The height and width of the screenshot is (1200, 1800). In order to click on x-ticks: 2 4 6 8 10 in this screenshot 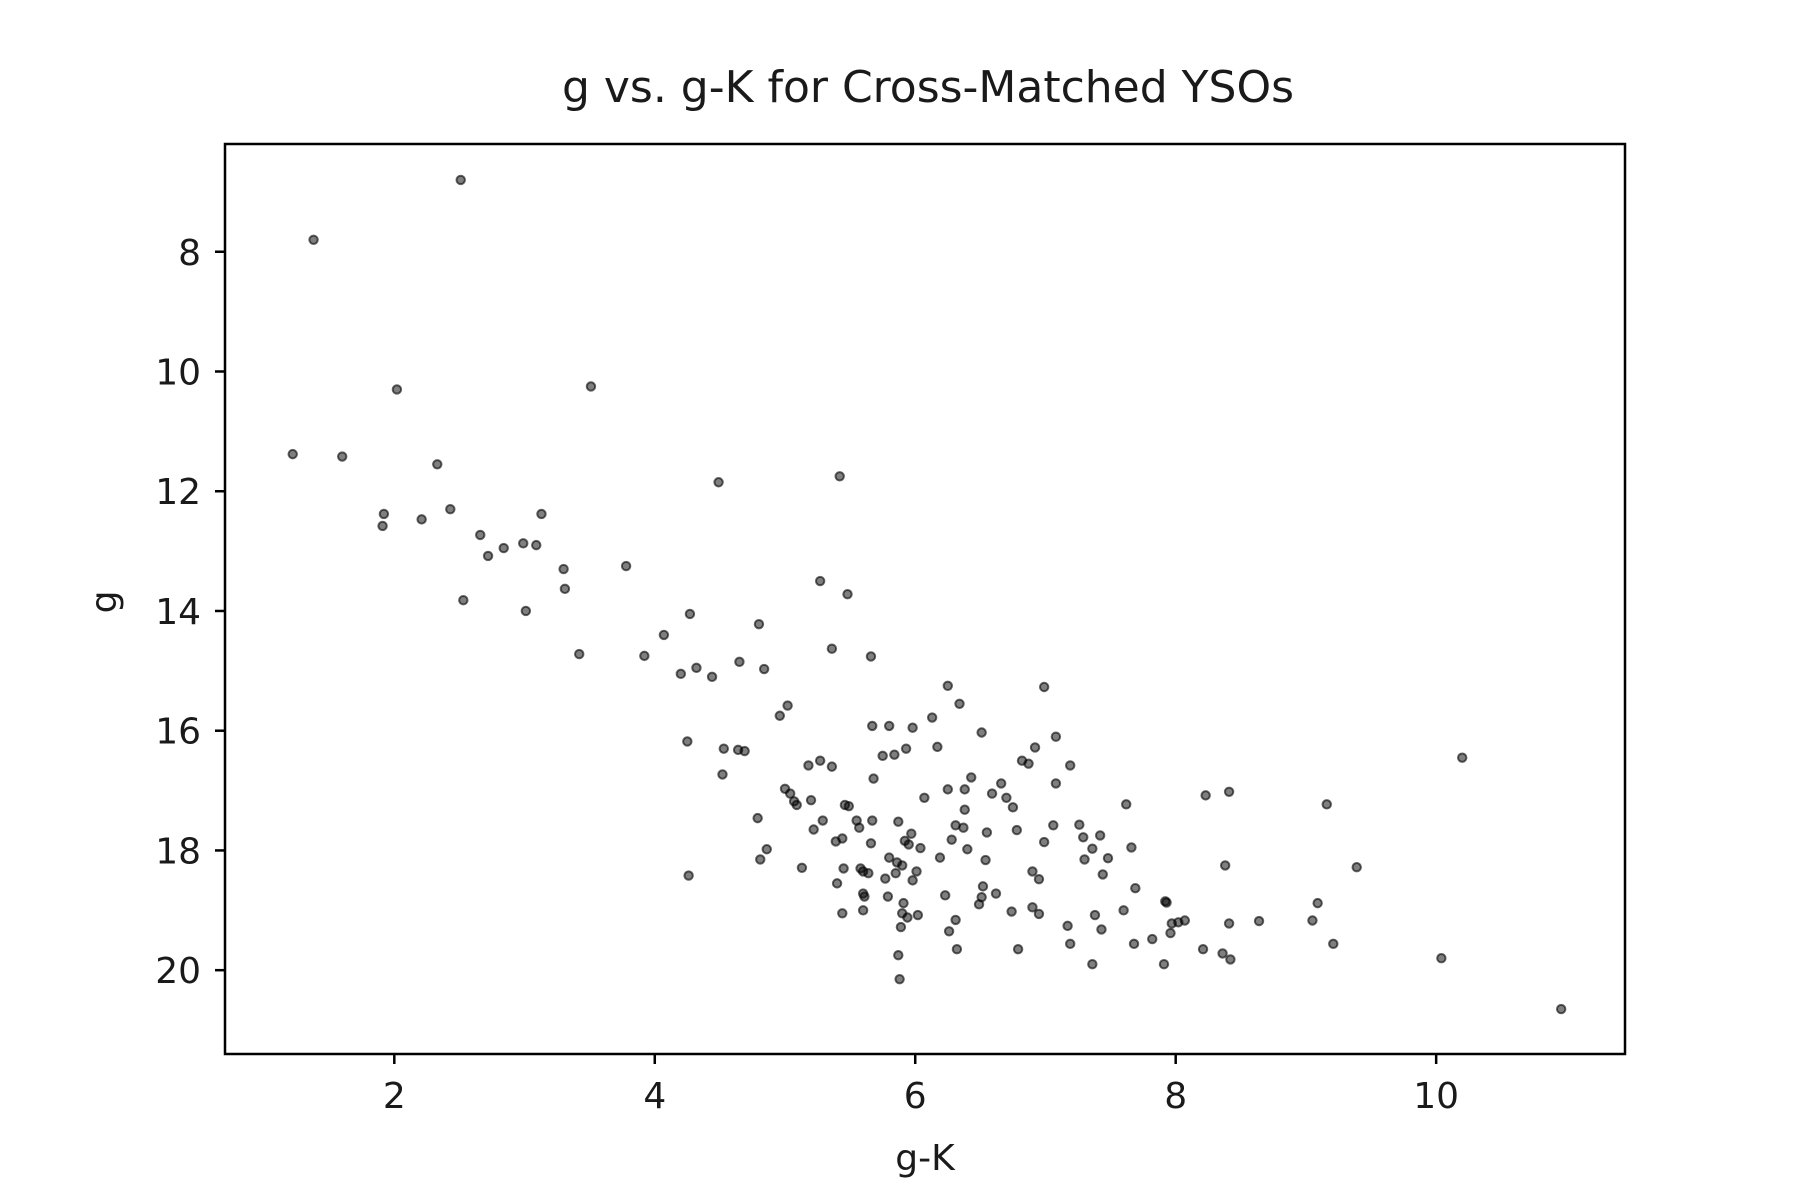, I will do `click(921, 1085)`.